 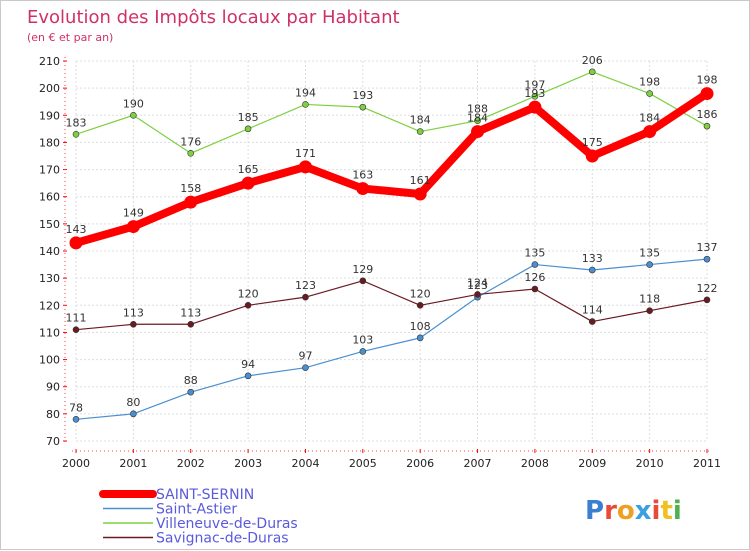 I want to click on y-tick-label: 170, so click(x=49, y=170).